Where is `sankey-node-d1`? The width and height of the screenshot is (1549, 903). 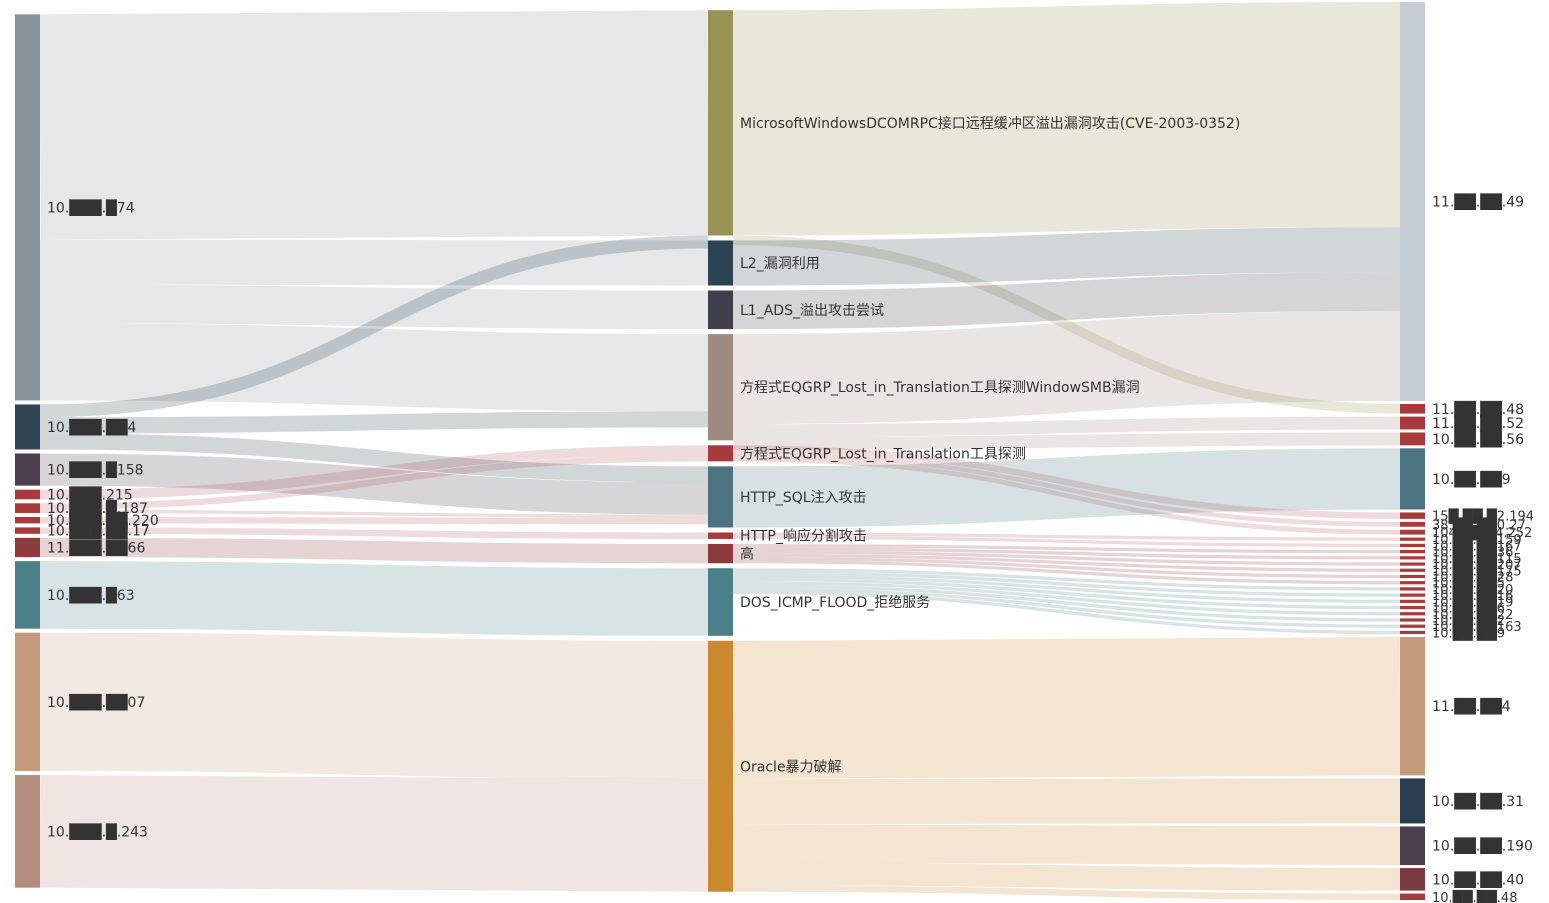
sankey-node-d1 is located at coordinates (1412, 408).